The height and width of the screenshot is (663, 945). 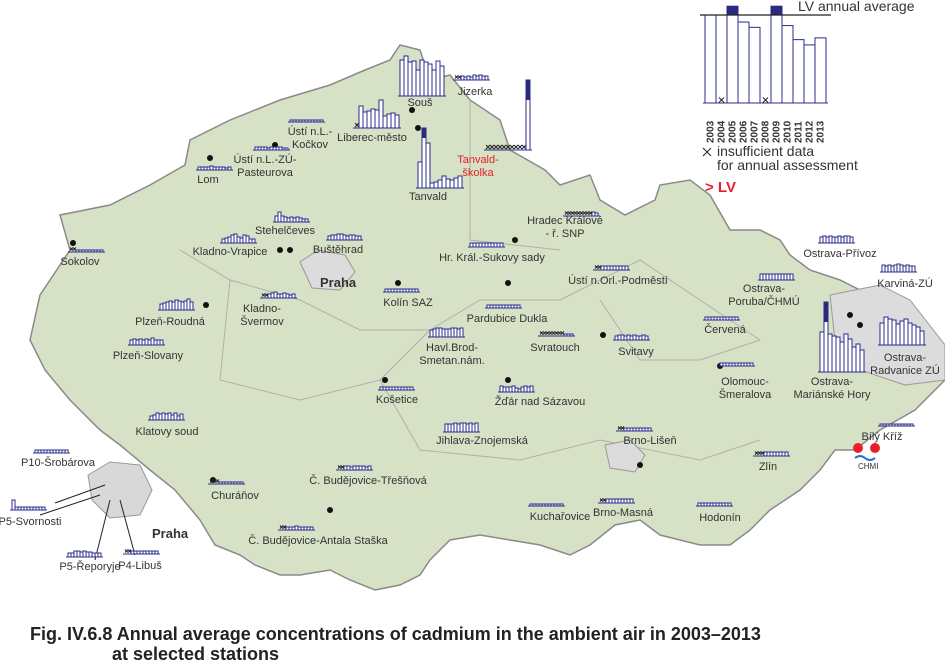 I want to click on station-label: Stehelčeves, so click(x=285, y=231).